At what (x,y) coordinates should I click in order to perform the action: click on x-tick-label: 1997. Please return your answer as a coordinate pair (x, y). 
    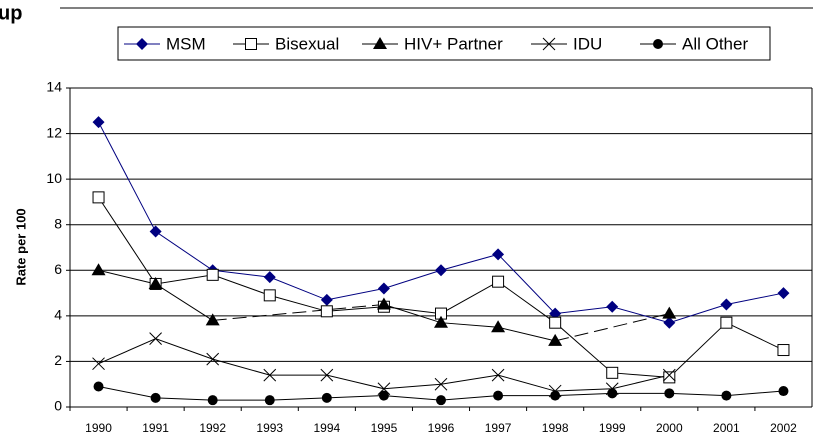
    Looking at the image, I should click on (498, 428).